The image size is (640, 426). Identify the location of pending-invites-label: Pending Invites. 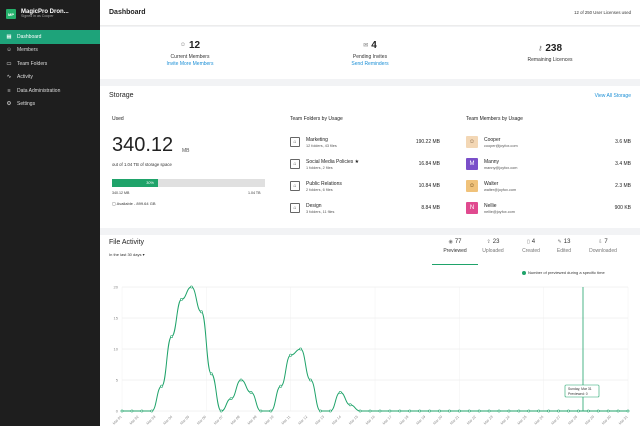
(370, 56).